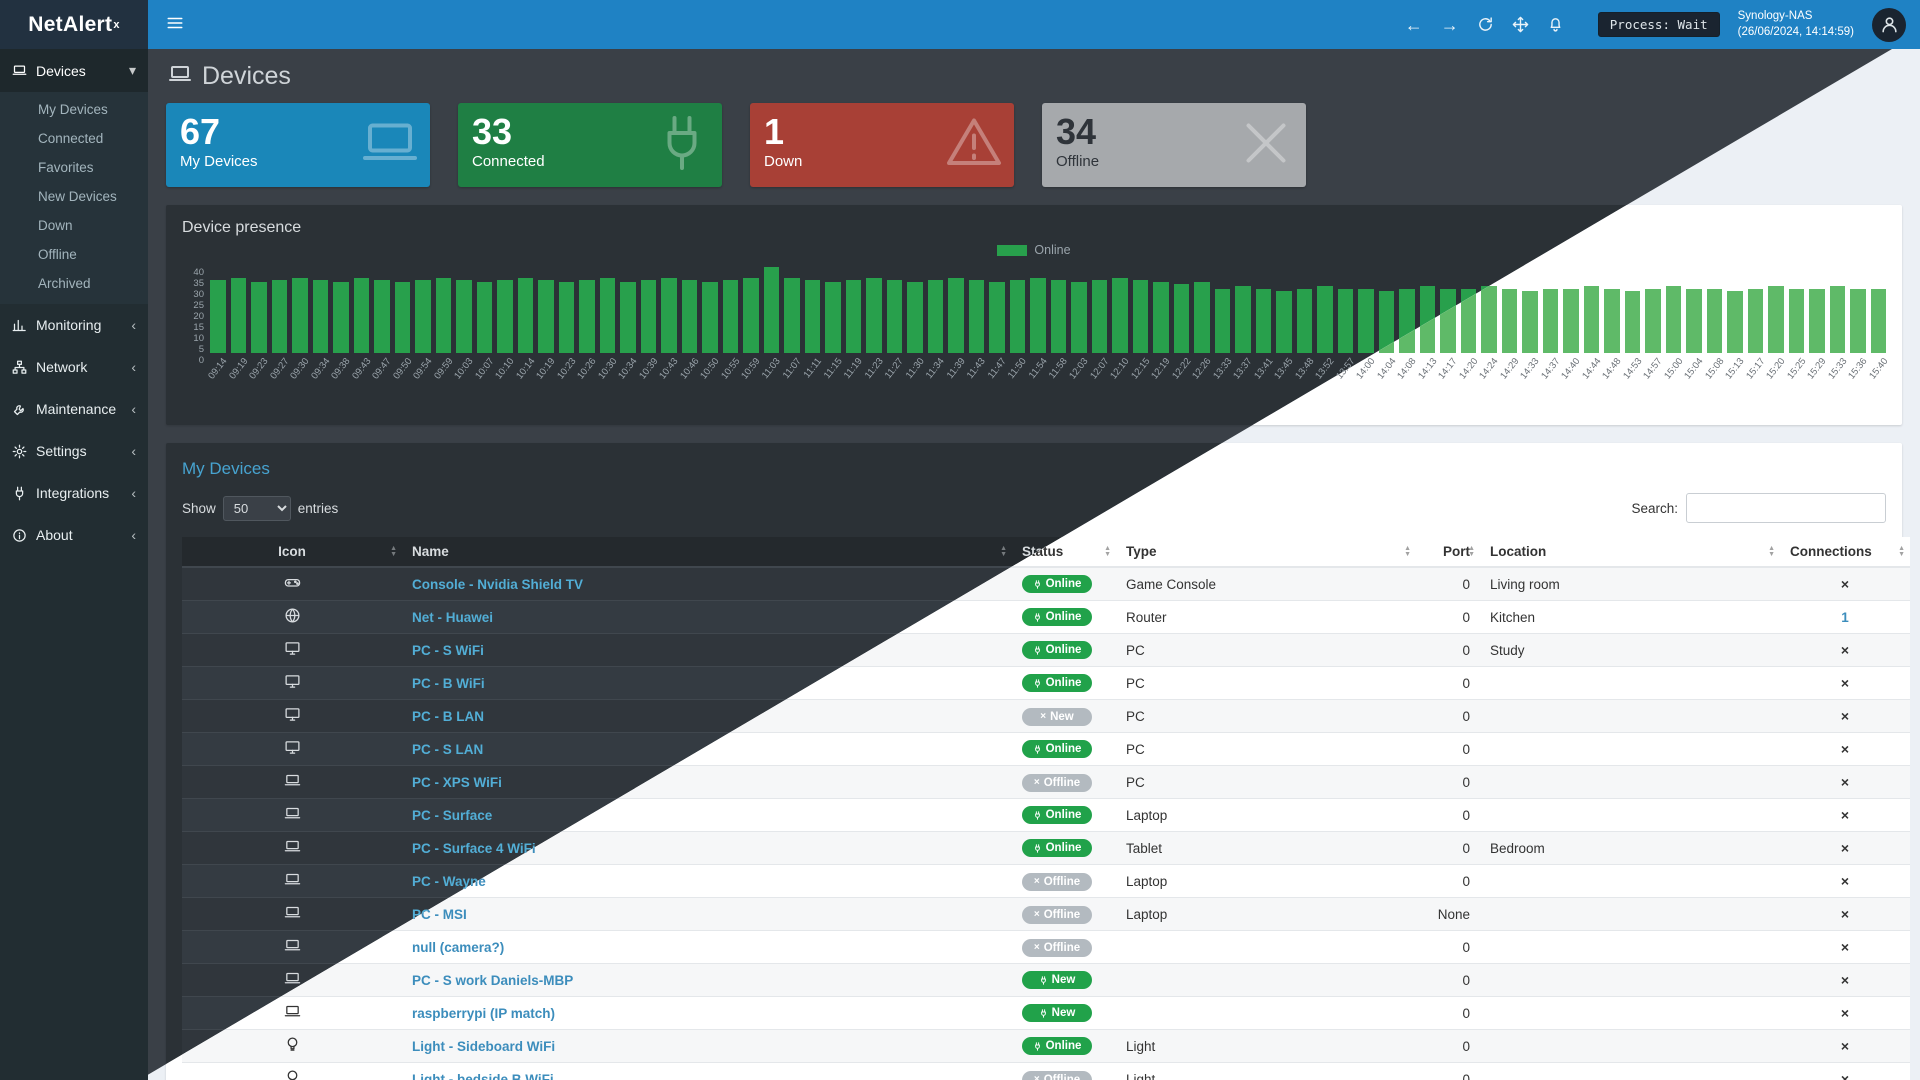 The width and height of the screenshot is (1920, 1080). I want to click on sidebar-item-label: Integrations, so click(73, 493).